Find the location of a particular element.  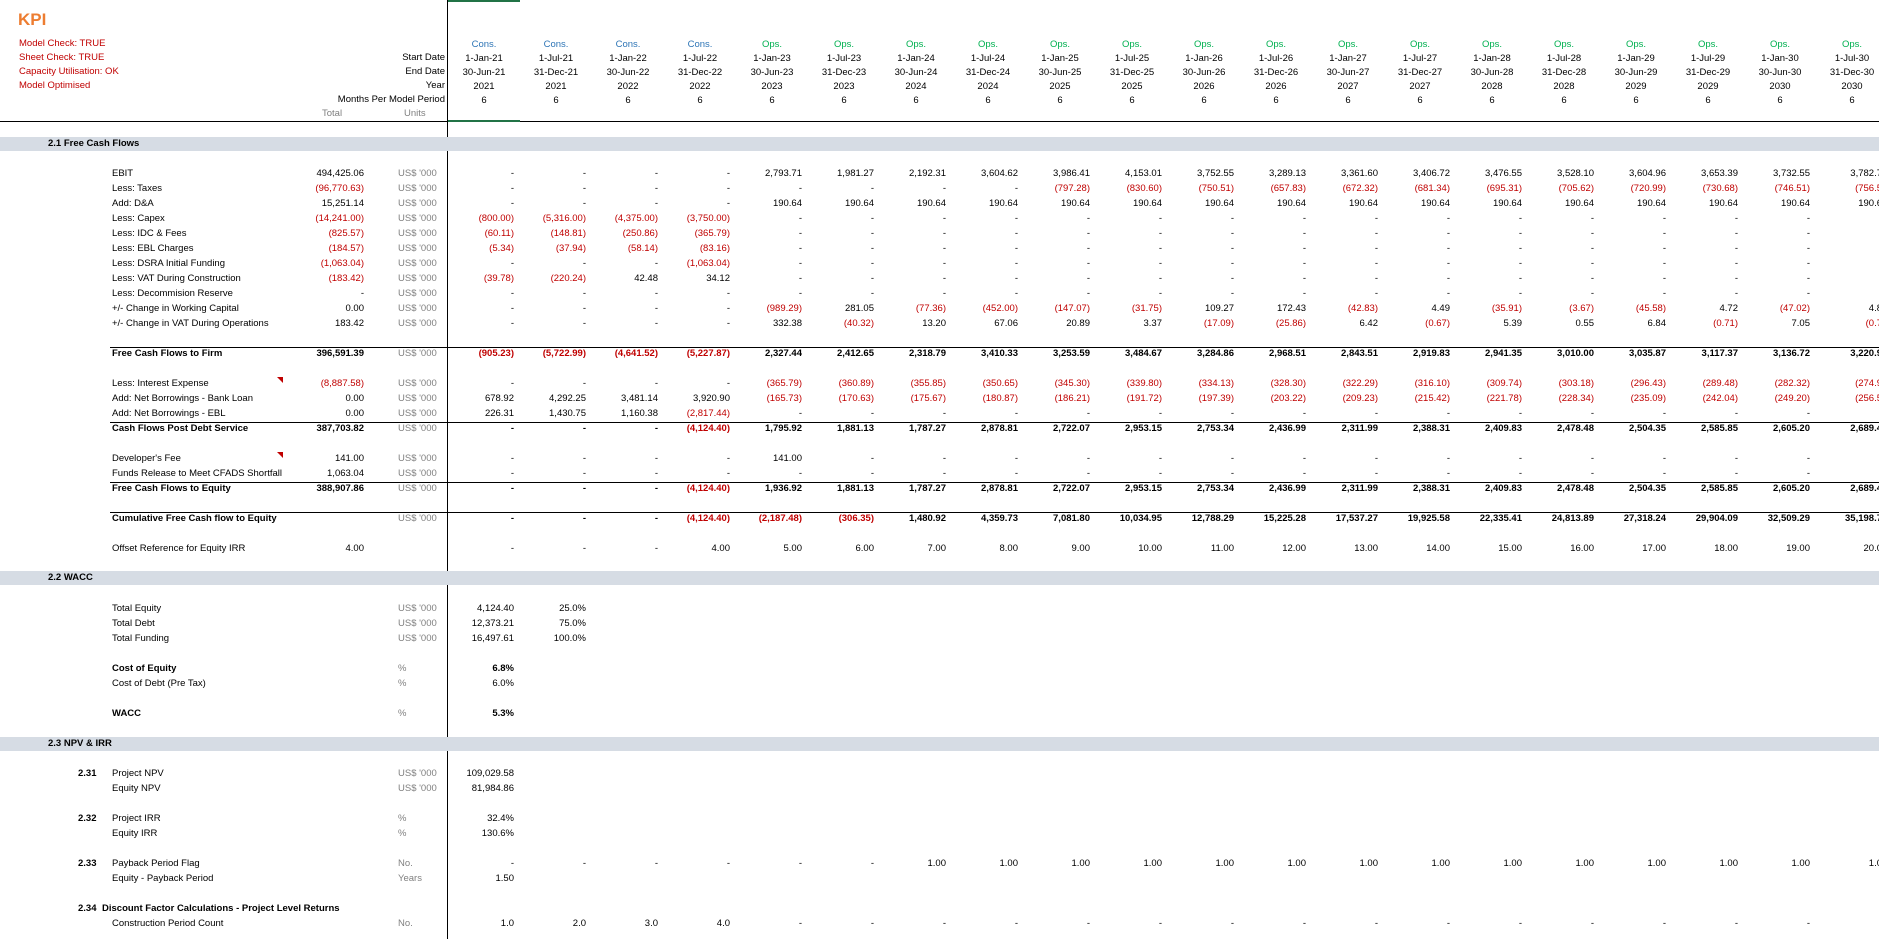

column-header-start: 1-Jul-26 is located at coordinates (1276, 58).